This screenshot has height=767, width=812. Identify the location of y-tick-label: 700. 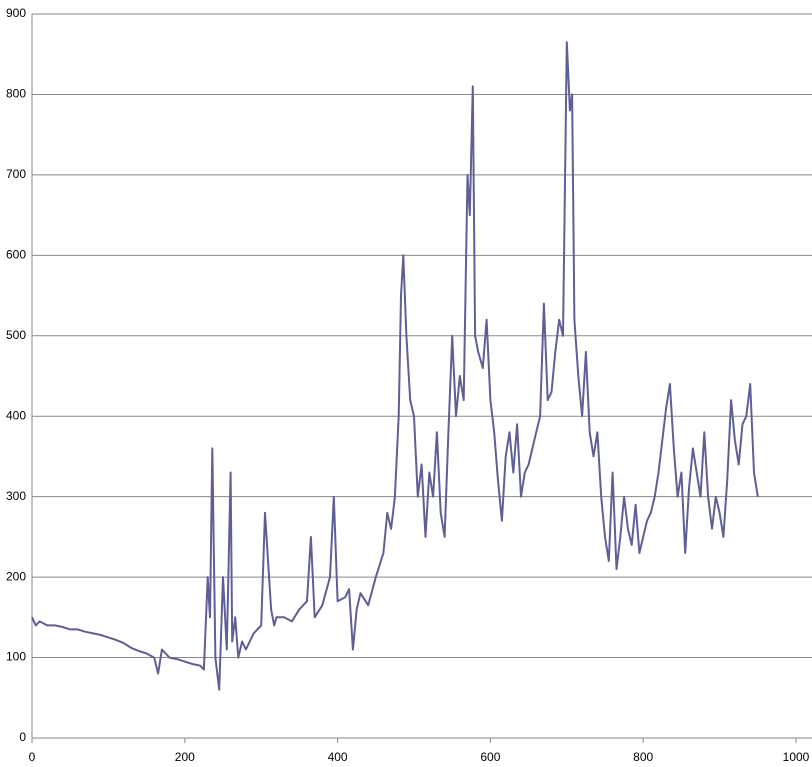
(16, 174).